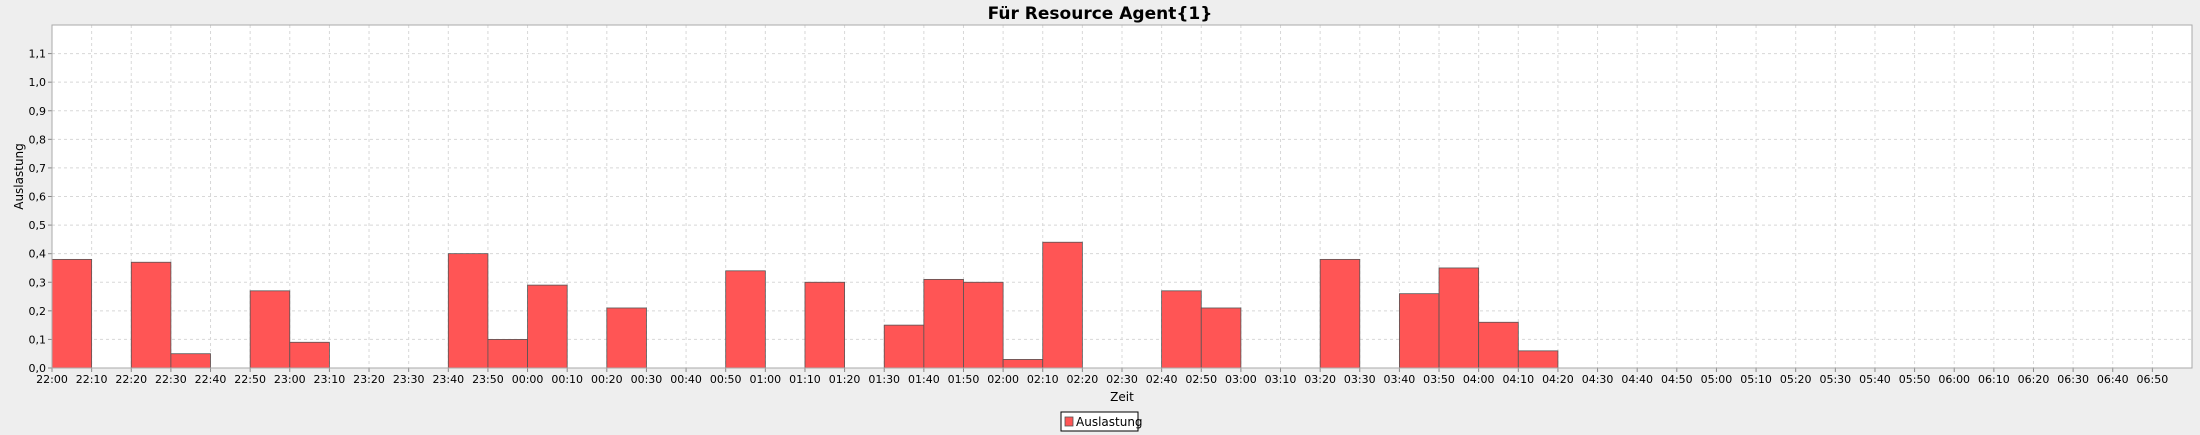  Describe the element at coordinates (924, 379) in the screenshot. I see `x-tick-label: 01:40` at that location.